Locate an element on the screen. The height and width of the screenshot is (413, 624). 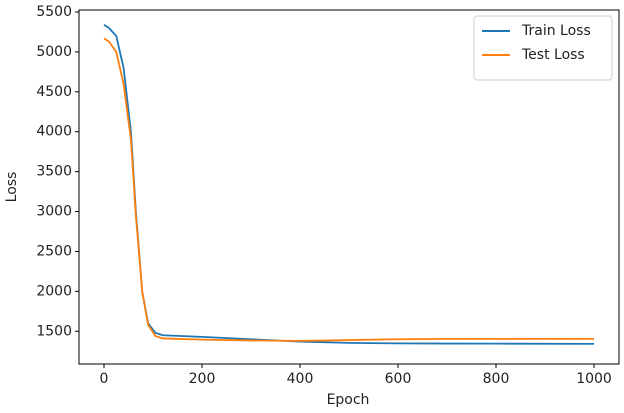
y-tick-label: 5500 is located at coordinates (54, 12).